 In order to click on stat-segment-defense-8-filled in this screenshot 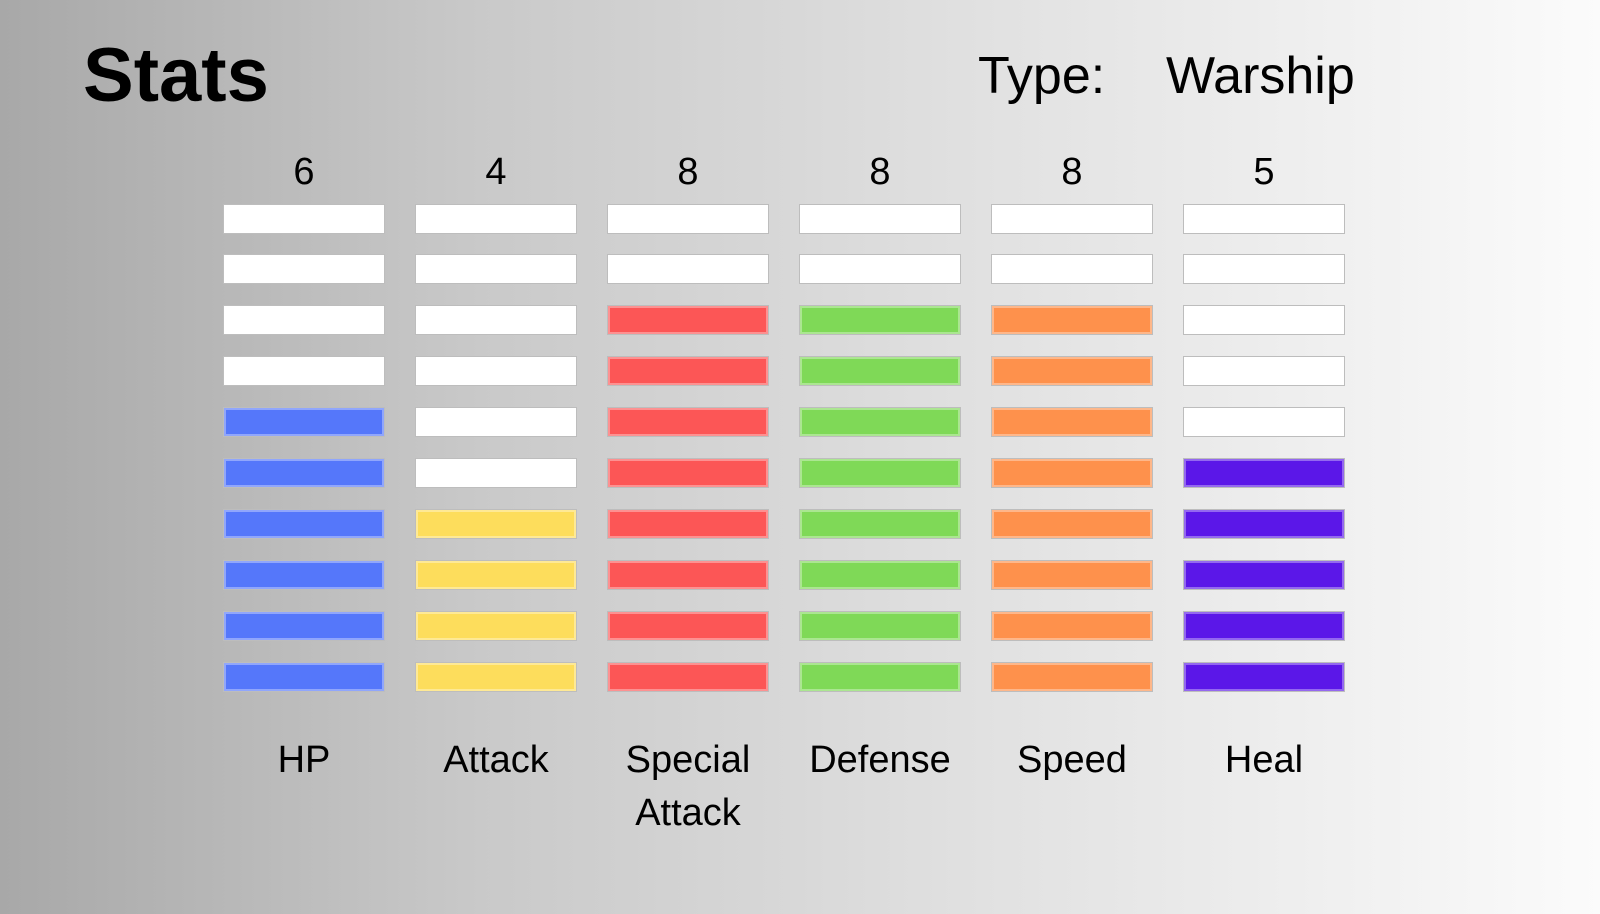, I will do `click(880, 320)`.